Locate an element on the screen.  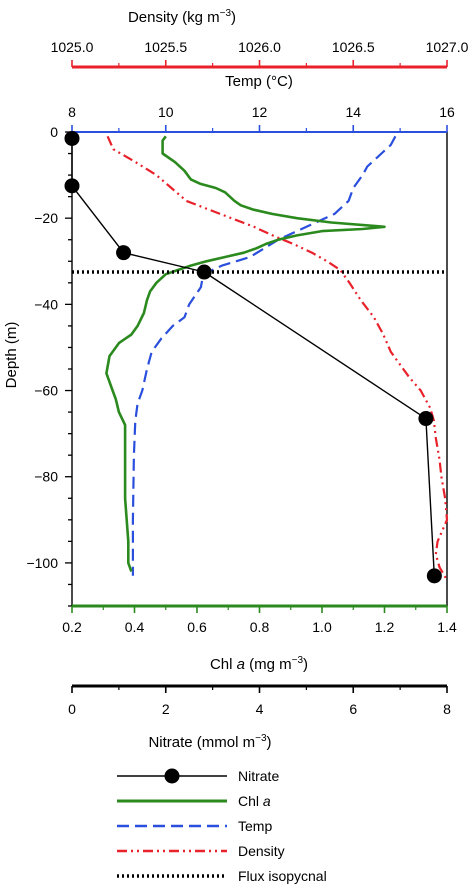
legend-label: Flux isopycnal is located at coordinates (282, 876).